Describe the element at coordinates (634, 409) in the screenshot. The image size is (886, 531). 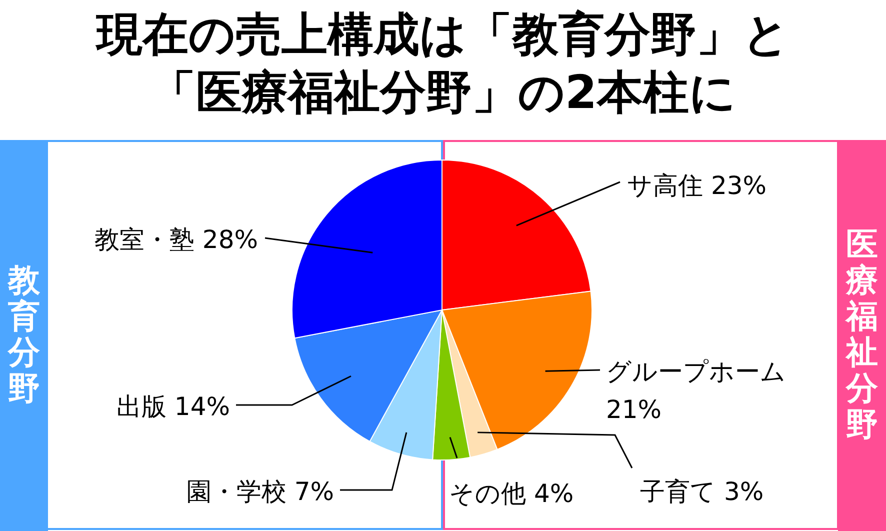
I see `data-label: 21%` at that location.